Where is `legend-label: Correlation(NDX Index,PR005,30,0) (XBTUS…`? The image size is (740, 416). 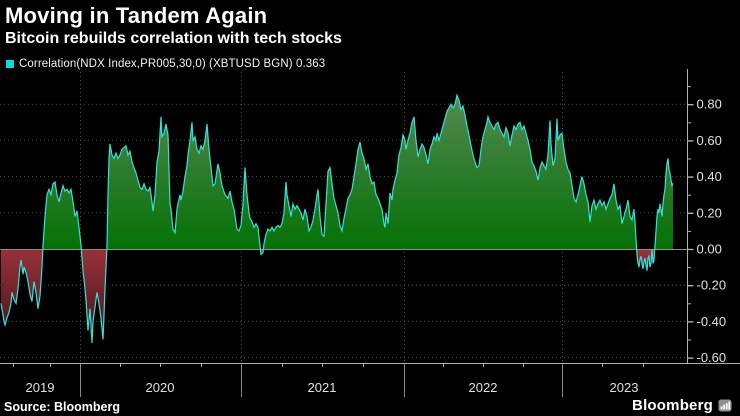
legend-label: Correlation(NDX Index,PR005,30,0) (XBTUS… is located at coordinates (172, 64).